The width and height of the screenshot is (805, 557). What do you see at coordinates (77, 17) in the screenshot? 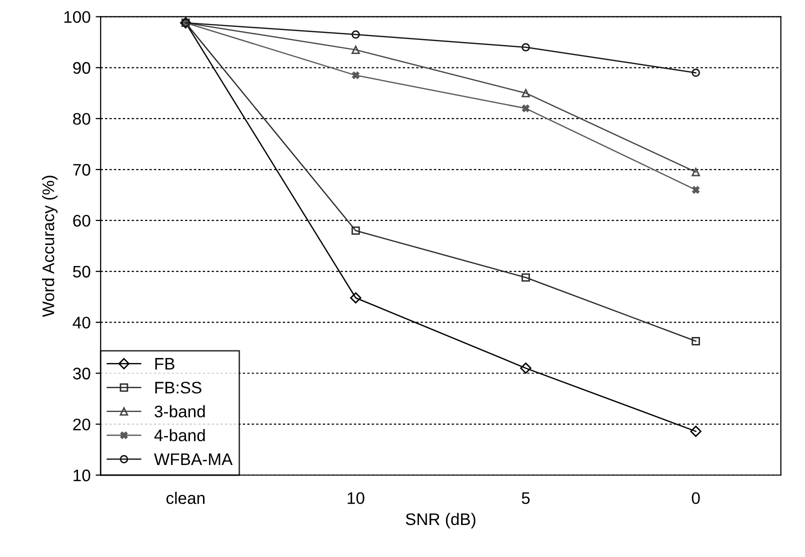
I see `y-tick-label: 100` at bounding box center [77, 17].